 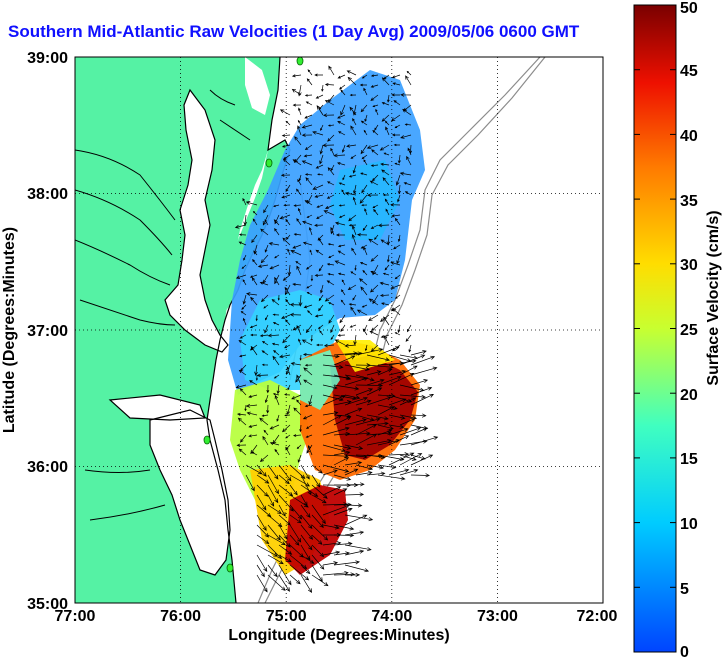 What do you see at coordinates (157, 407) in the screenshot?
I see `albemarle-sound` at bounding box center [157, 407].